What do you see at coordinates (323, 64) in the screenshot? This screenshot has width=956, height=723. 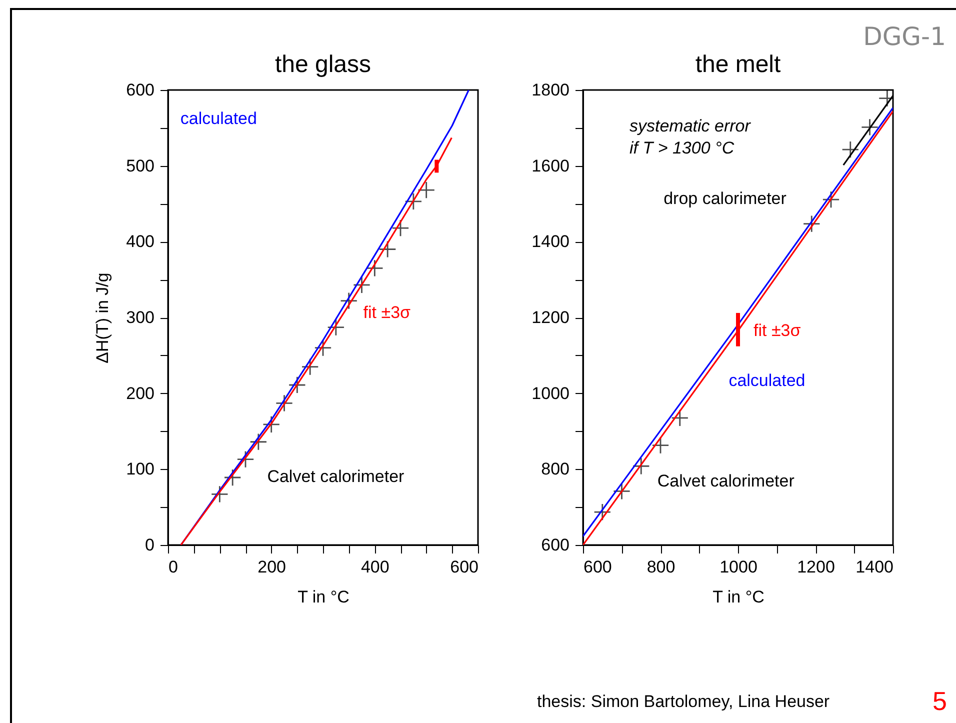 I see `chart-title: the glass` at bounding box center [323, 64].